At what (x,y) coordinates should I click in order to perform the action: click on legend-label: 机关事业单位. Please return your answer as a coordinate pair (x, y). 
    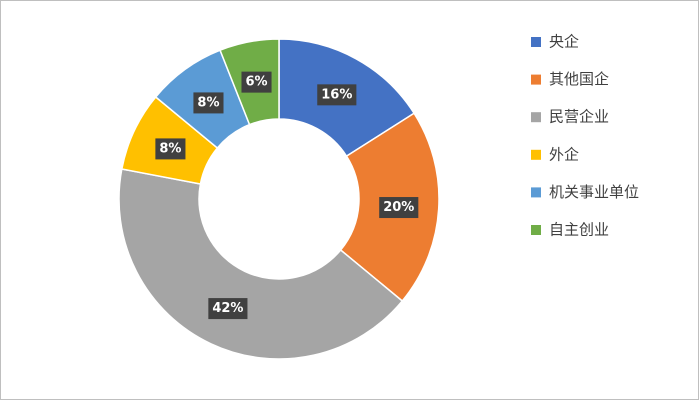
    Looking at the image, I should click on (594, 192).